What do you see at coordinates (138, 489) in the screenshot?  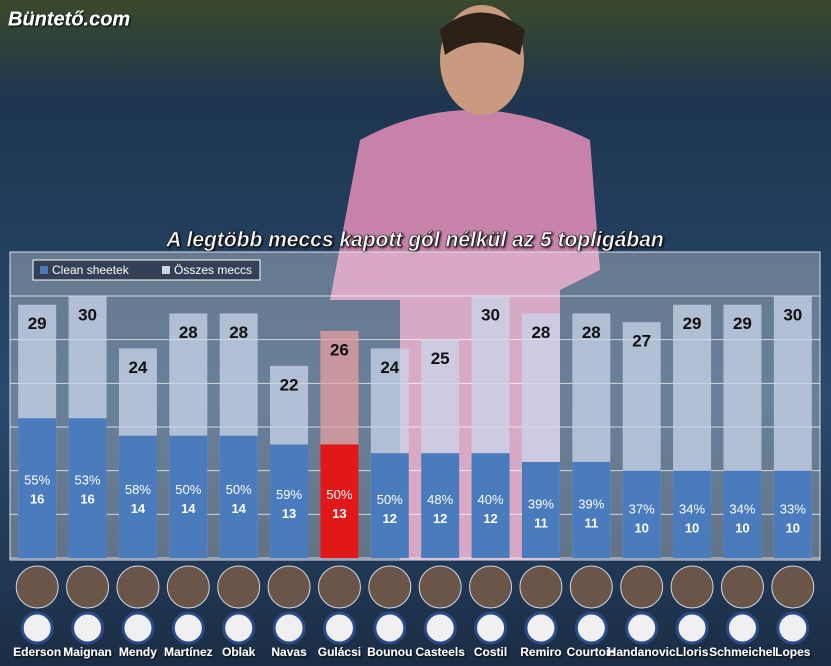 I see `percent-label: 58%` at bounding box center [138, 489].